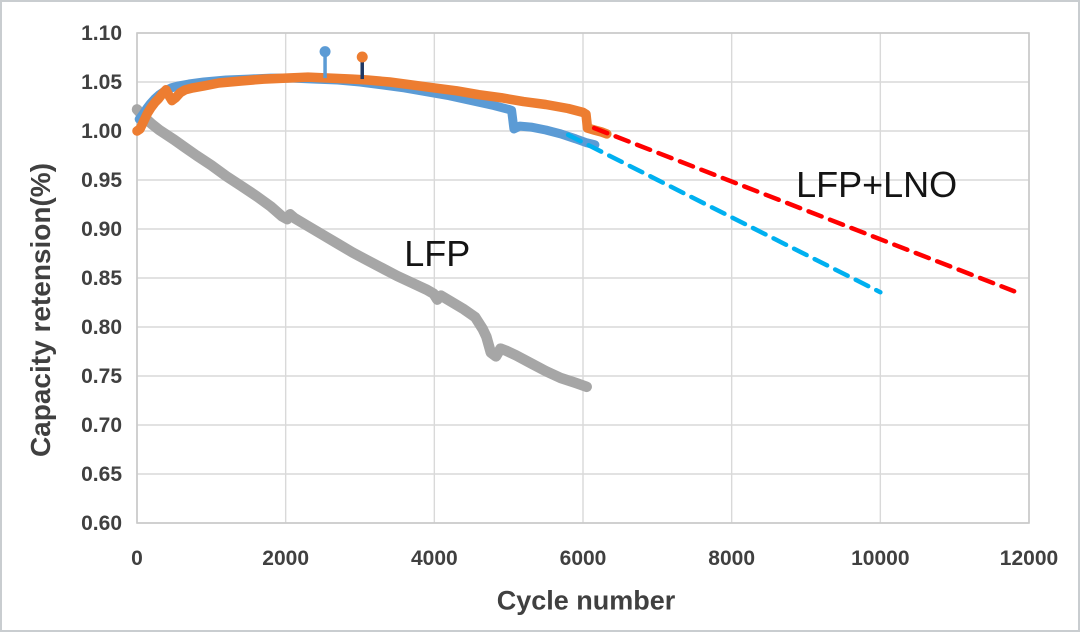 Image resolution: width=1080 pixels, height=632 pixels. What do you see at coordinates (732, 558) in the screenshot?
I see `x-tick-label: 8000` at bounding box center [732, 558].